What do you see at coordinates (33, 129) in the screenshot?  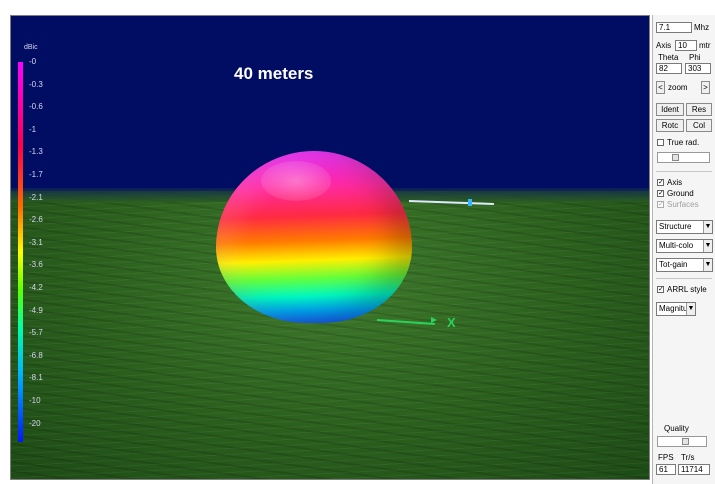 I see `scale-tick-label: -1` at bounding box center [33, 129].